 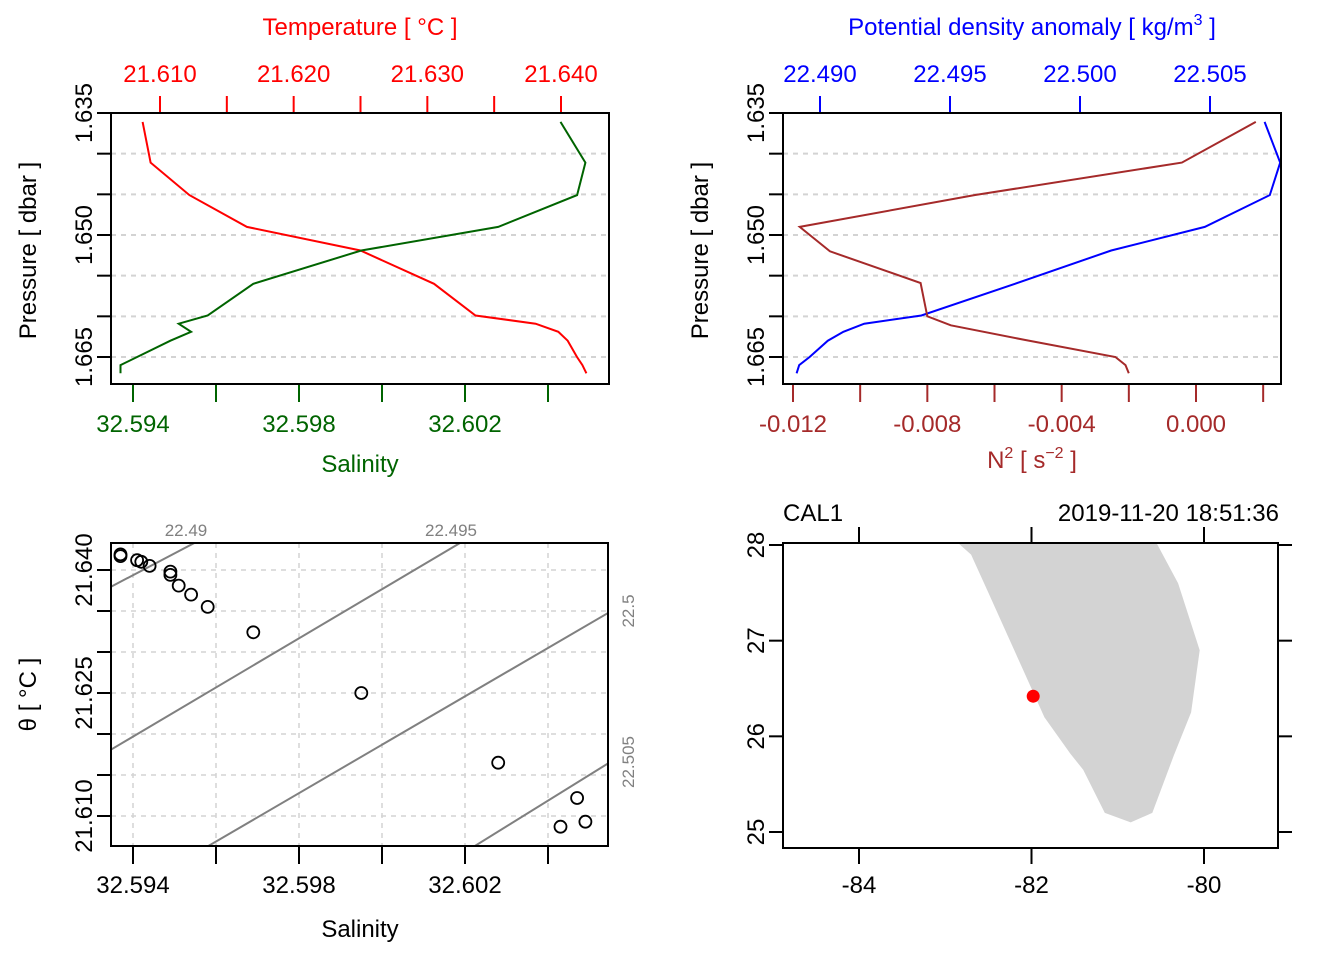 I want to click on y-tick-label: 21.610, so click(x=84, y=815).